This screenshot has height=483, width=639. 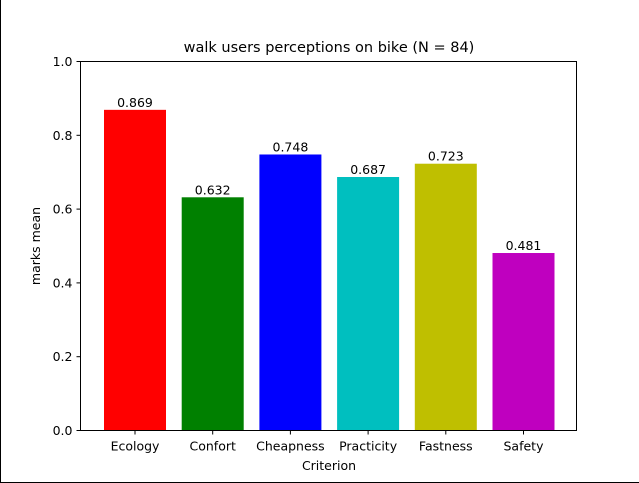 What do you see at coordinates (524, 245) in the screenshot?
I see `bar-value-label: 0.481` at bounding box center [524, 245].